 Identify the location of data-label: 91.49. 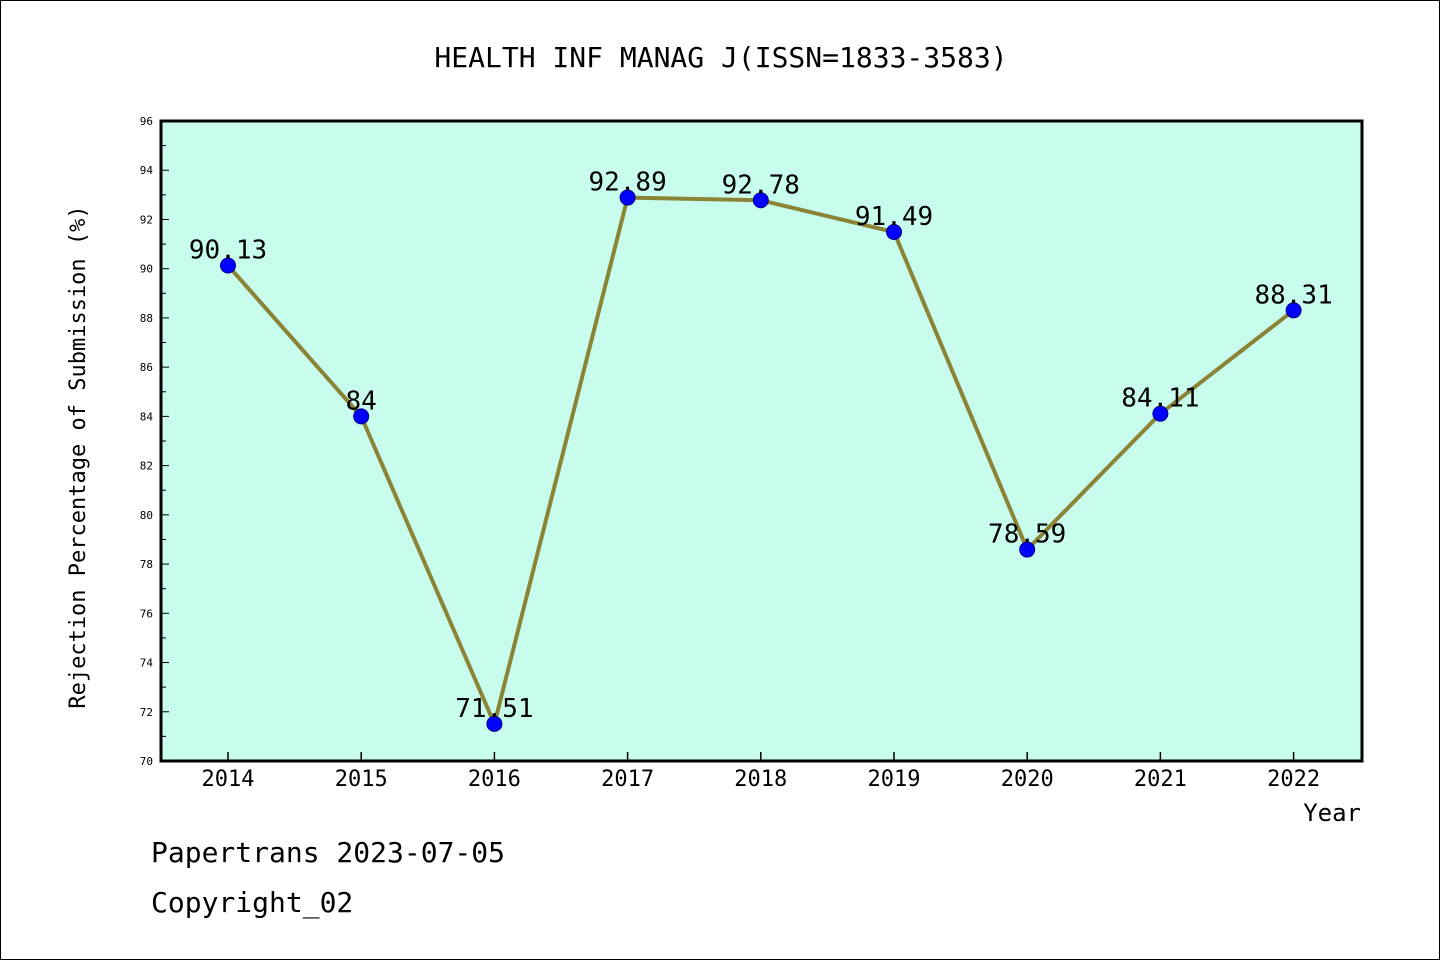
(894, 217).